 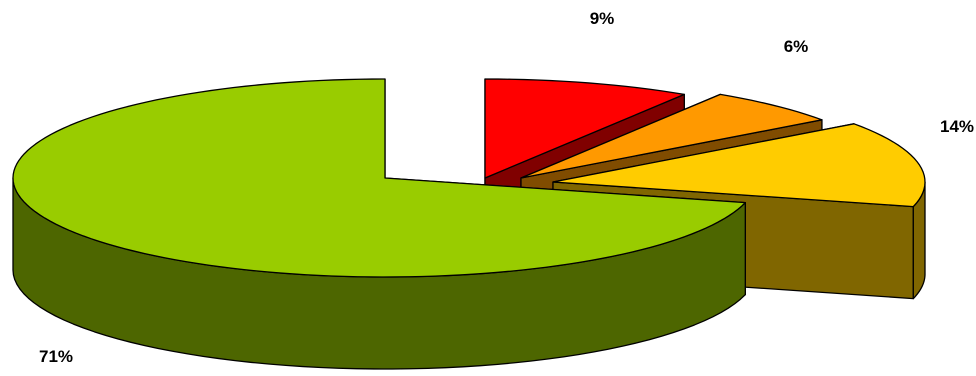 I want to click on slice-value-label: 71%, so click(x=56, y=356).